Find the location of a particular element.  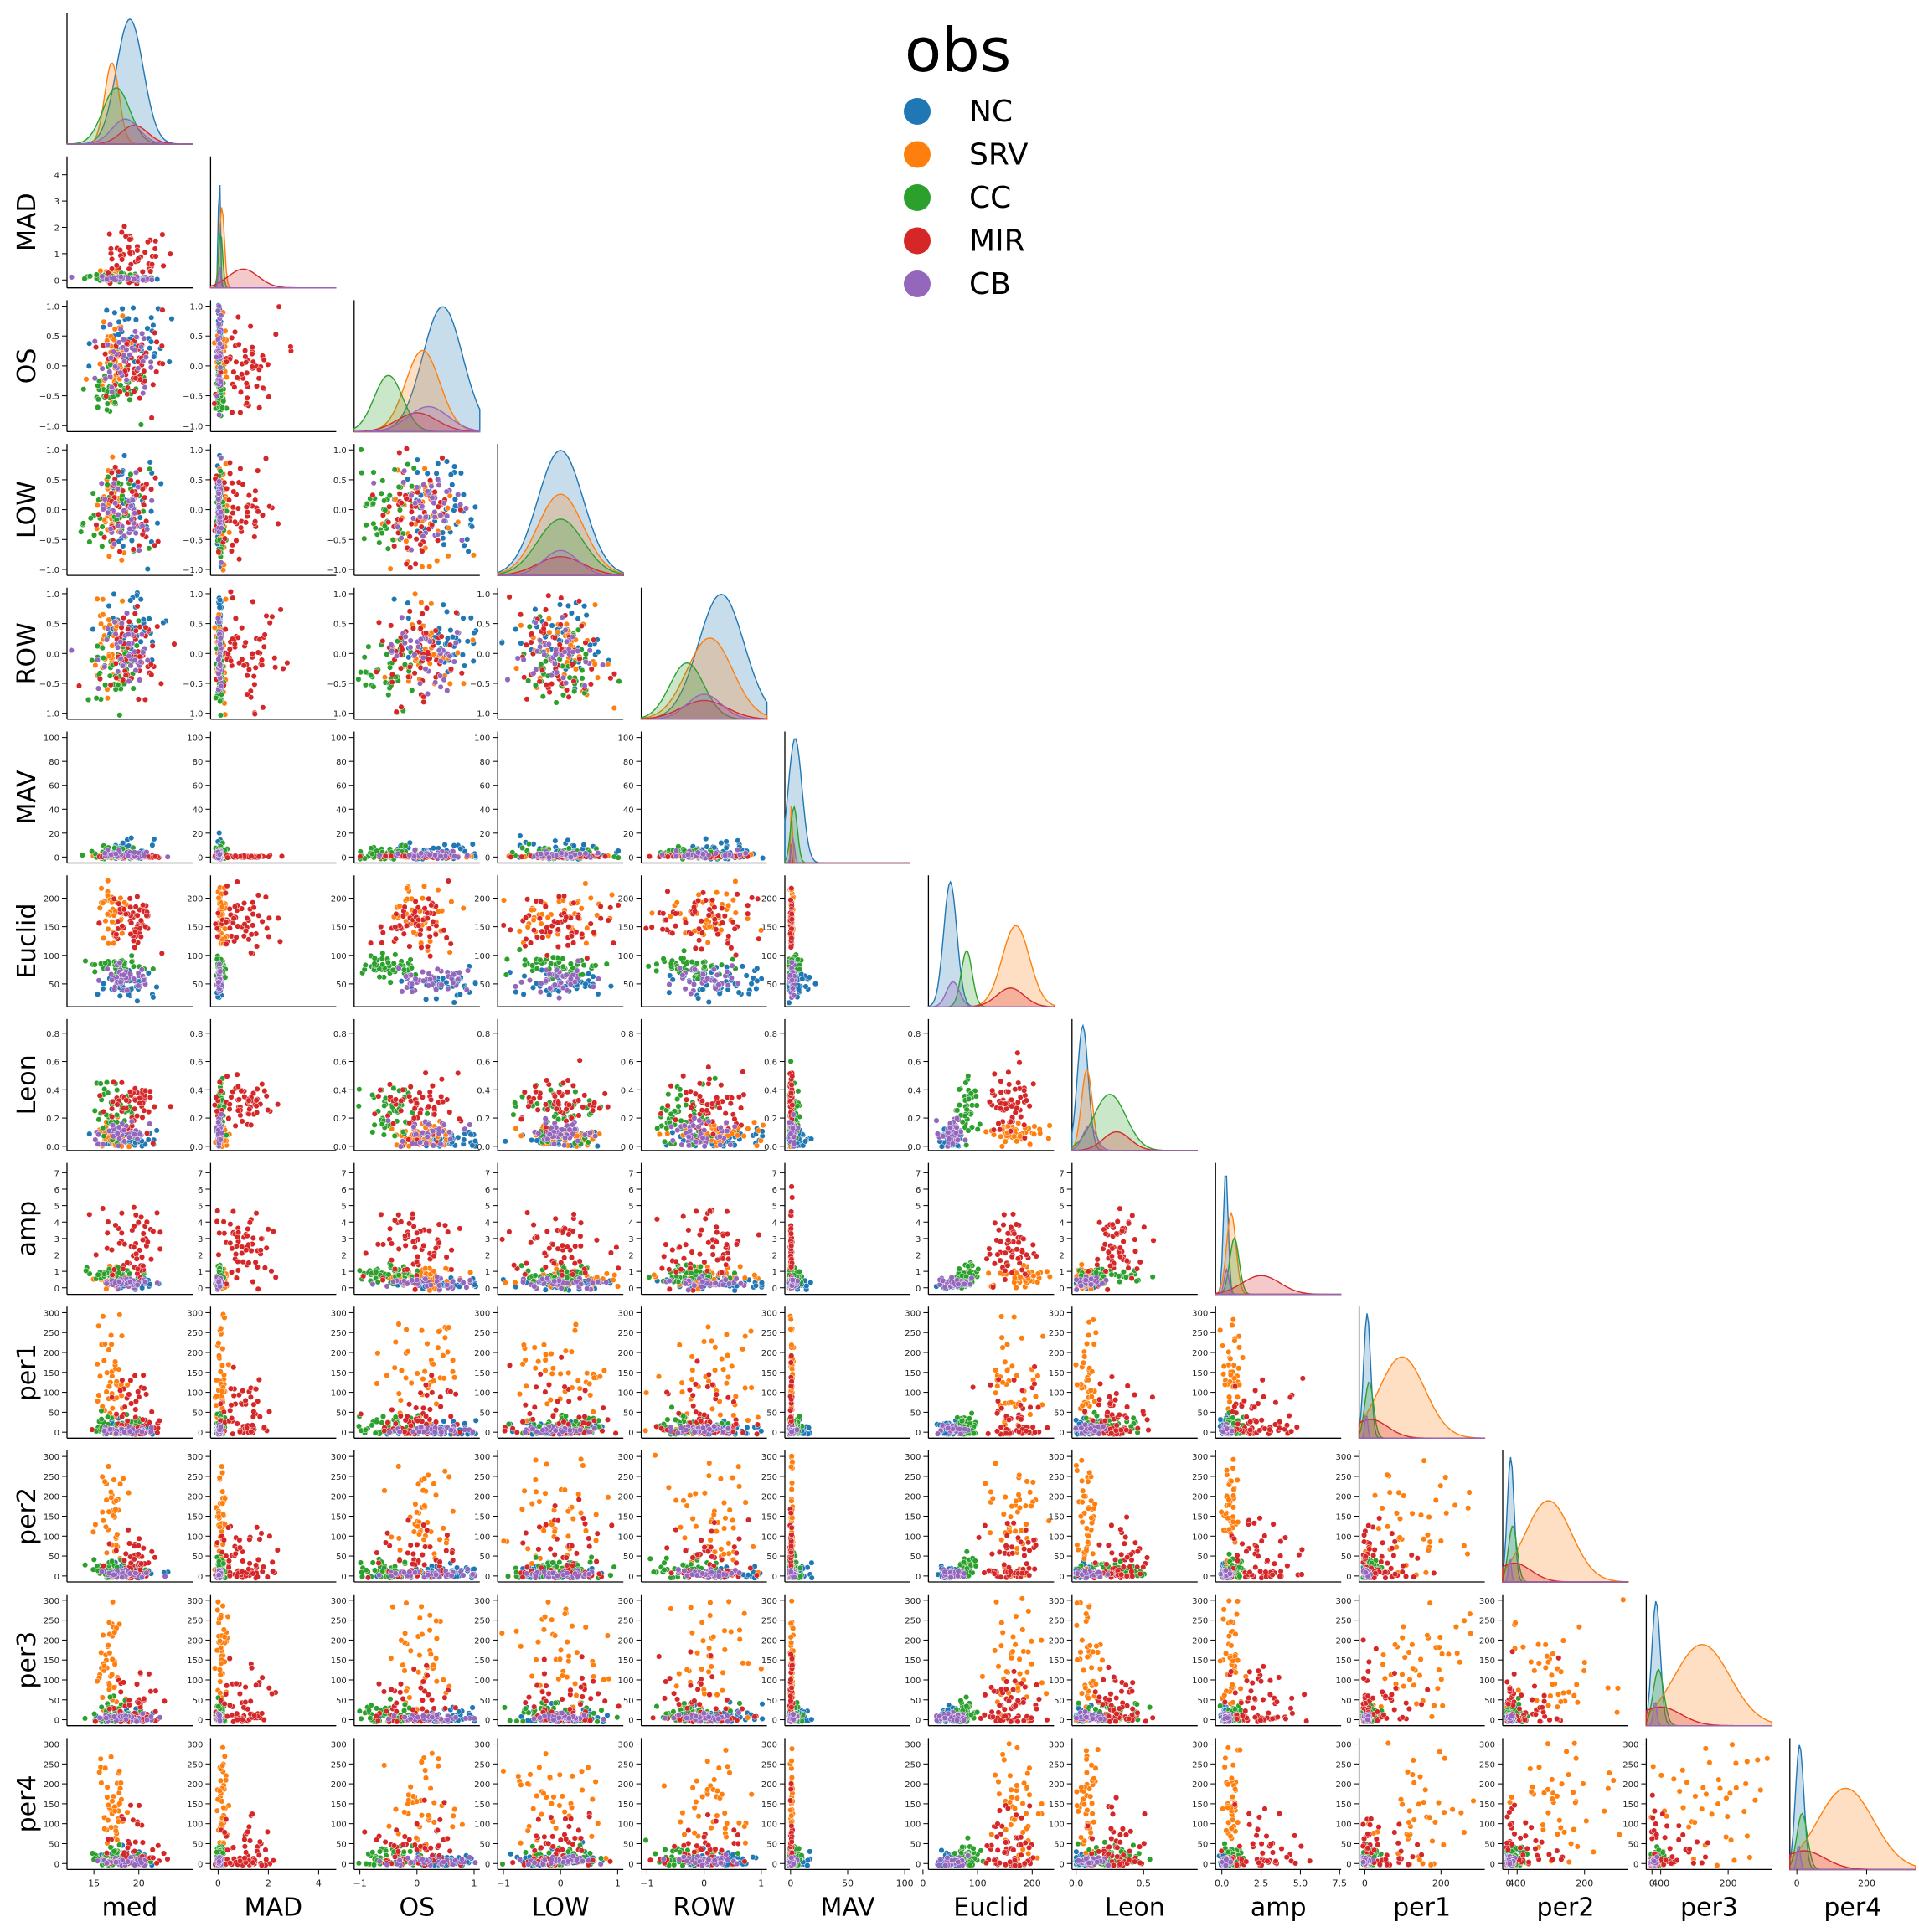

point-LOW-OS-cb is located at coordinates (438, 479).